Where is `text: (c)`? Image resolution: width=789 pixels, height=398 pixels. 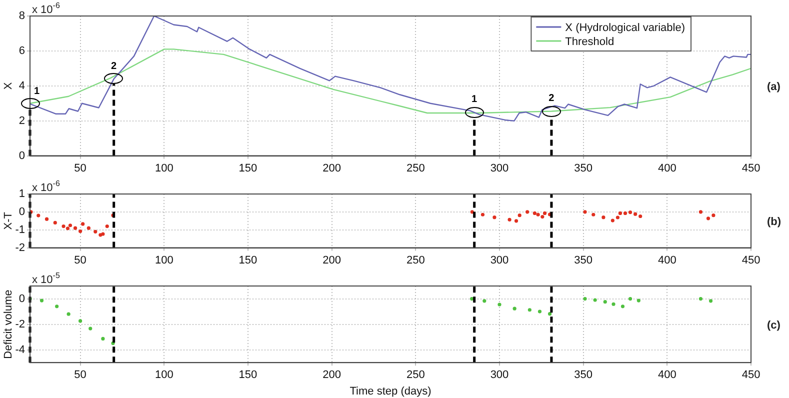
text: (c) is located at coordinates (774, 325).